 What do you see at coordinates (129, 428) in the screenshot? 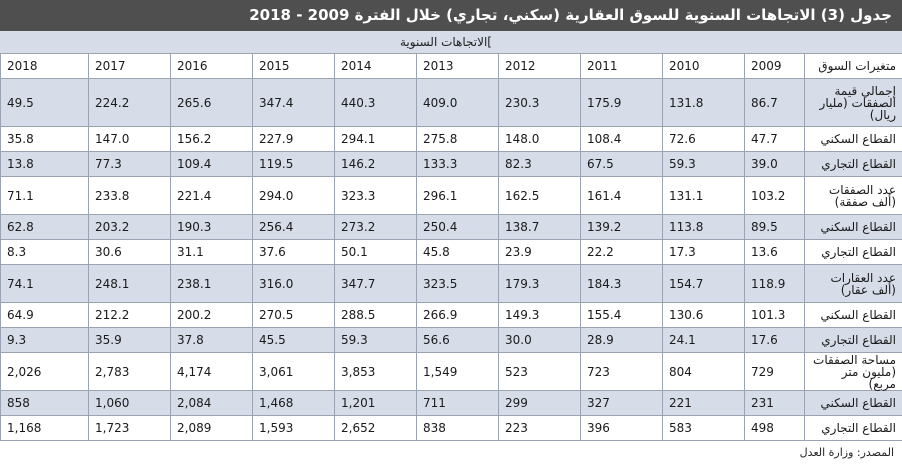
I see `table-cell: 1,723` at bounding box center [129, 428].